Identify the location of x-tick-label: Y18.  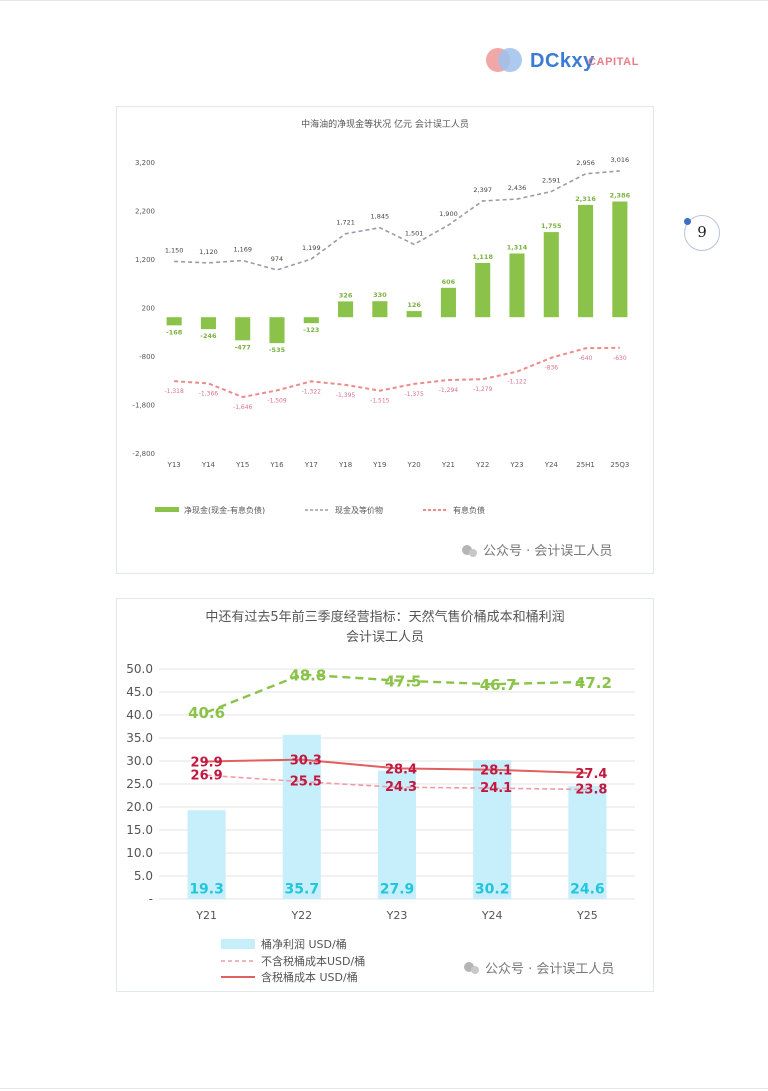
(345, 465).